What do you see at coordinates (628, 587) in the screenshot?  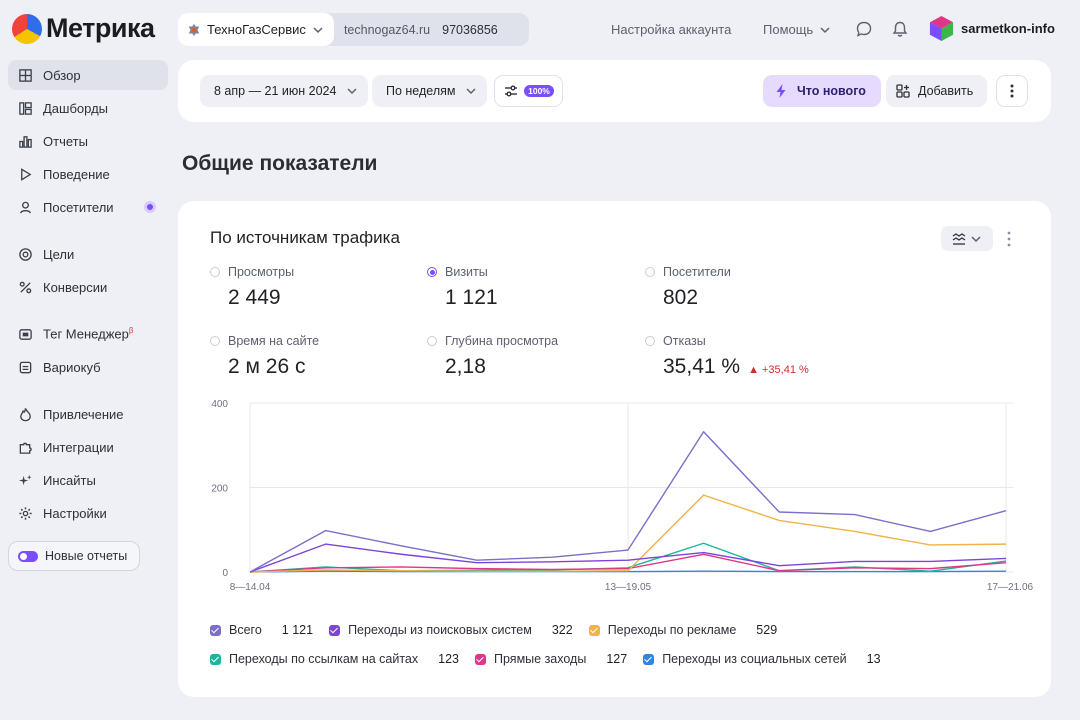 I see `x-tick-label: 13—19.05` at bounding box center [628, 587].